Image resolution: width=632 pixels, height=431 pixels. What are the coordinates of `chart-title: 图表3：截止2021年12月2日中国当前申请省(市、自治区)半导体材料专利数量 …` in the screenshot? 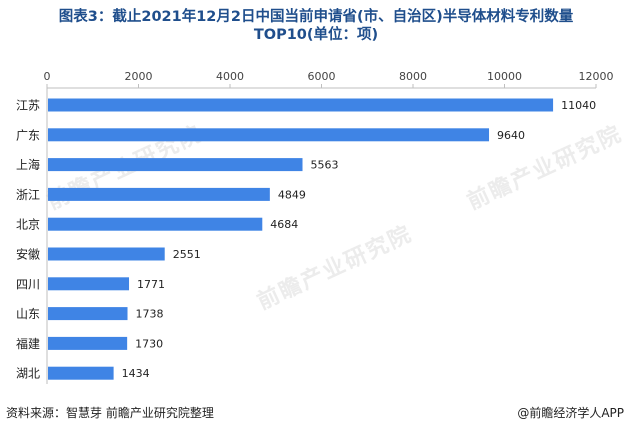 It's located at (316, 26).